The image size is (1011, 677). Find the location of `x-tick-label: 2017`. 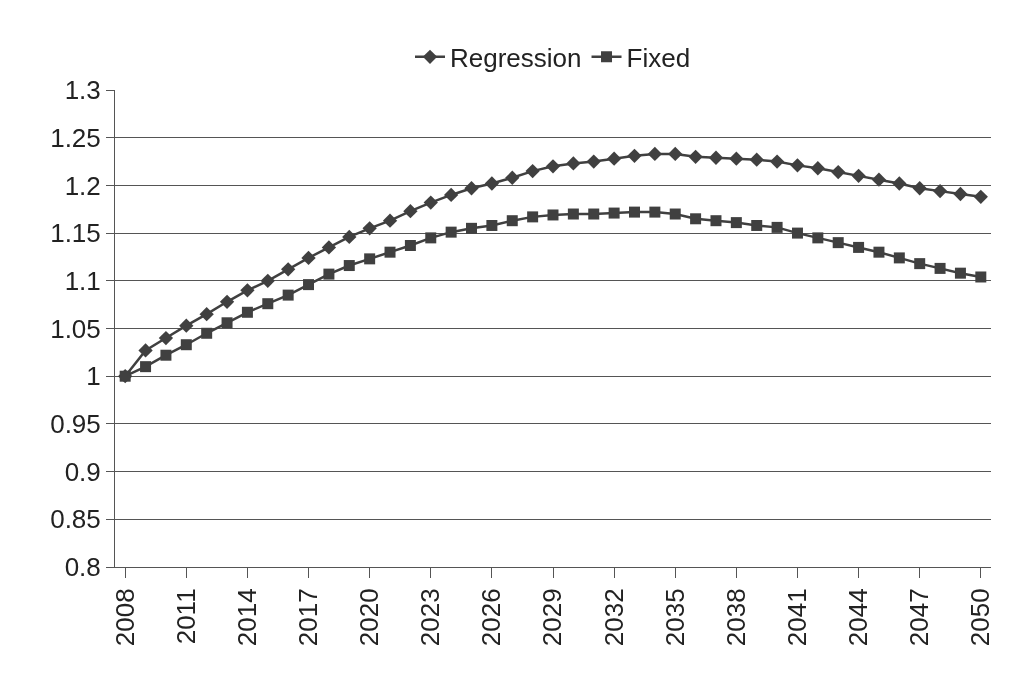

x-tick-label: 2017 is located at coordinates (307, 617).